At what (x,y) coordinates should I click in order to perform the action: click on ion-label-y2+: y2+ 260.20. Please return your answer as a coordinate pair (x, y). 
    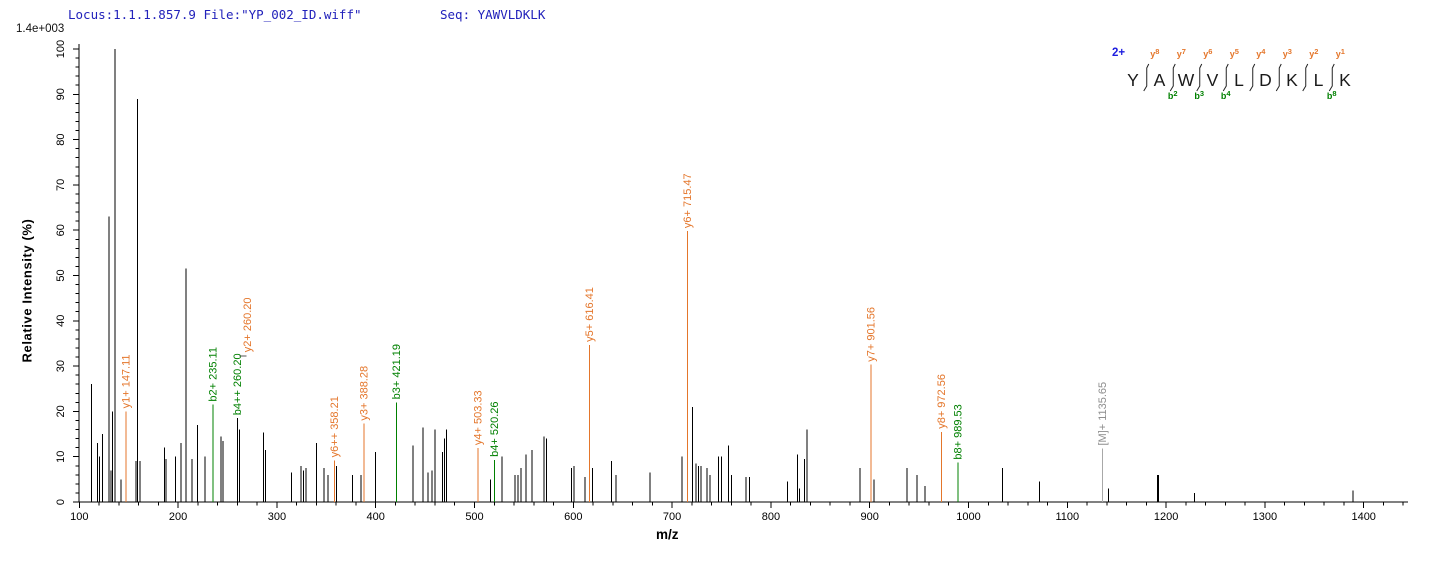
    Looking at the image, I should click on (248, 324).